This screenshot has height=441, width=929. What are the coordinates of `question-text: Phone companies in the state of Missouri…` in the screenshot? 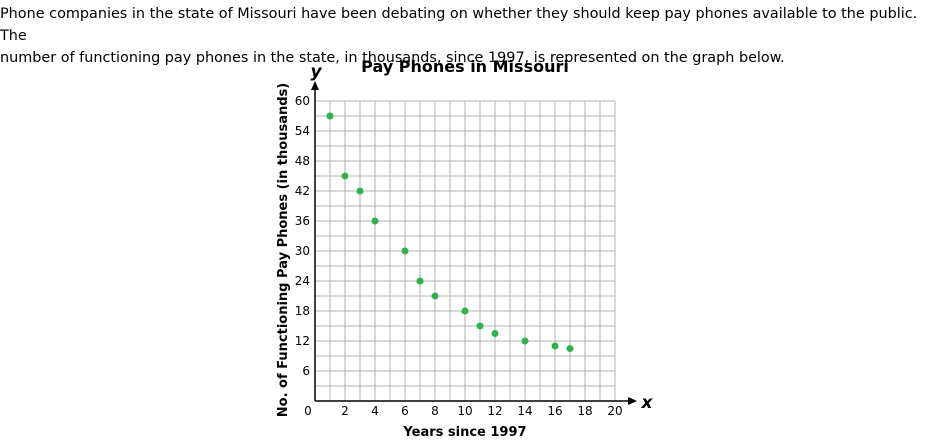 It's located at (464, 36).